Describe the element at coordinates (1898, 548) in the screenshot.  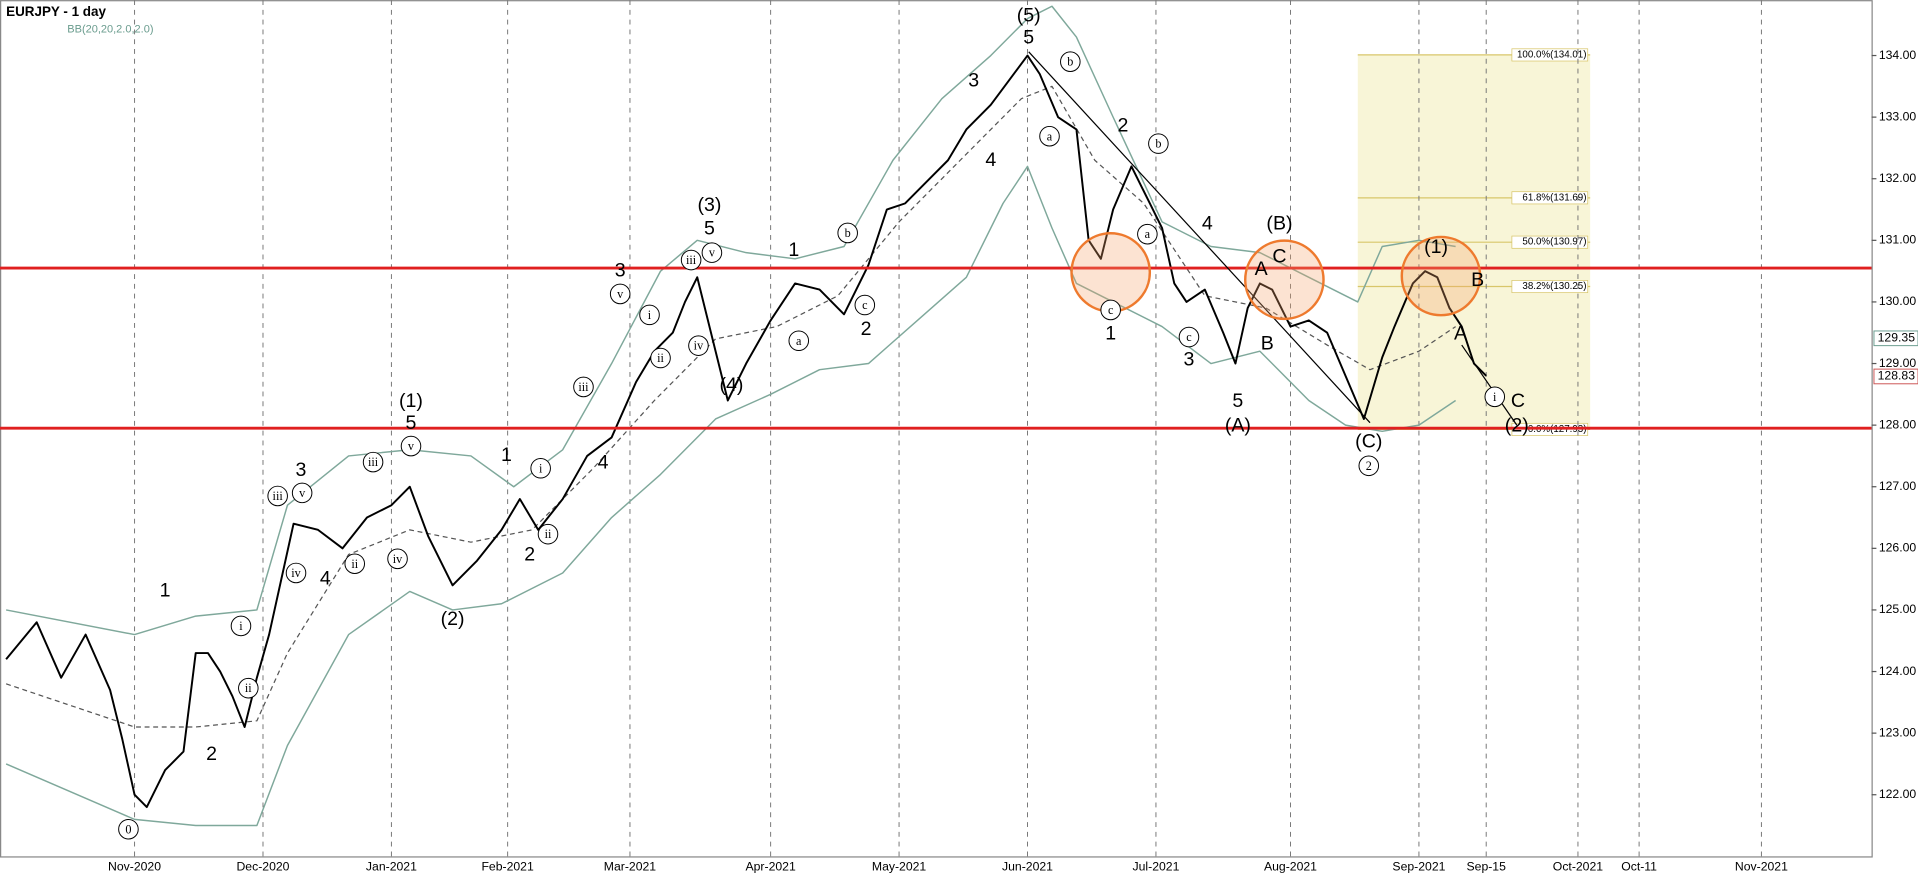
I see `y-tick-label: 126.00` at that location.